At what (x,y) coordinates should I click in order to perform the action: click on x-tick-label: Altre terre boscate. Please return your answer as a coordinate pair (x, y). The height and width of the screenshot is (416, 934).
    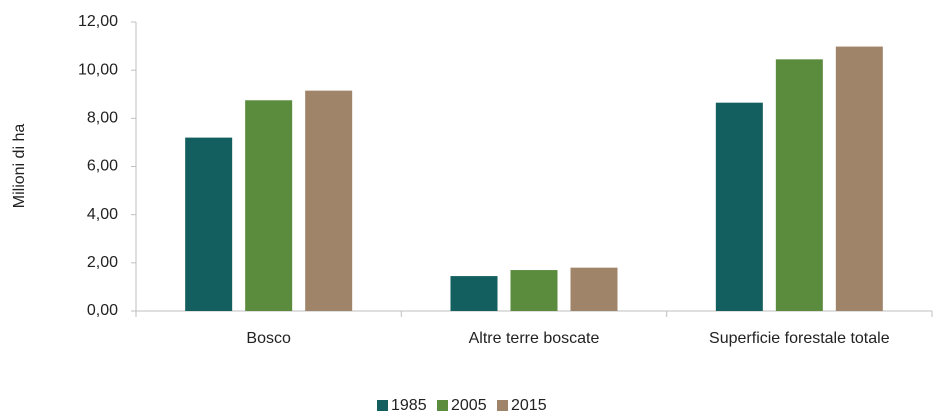
    Looking at the image, I should click on (534, 338).